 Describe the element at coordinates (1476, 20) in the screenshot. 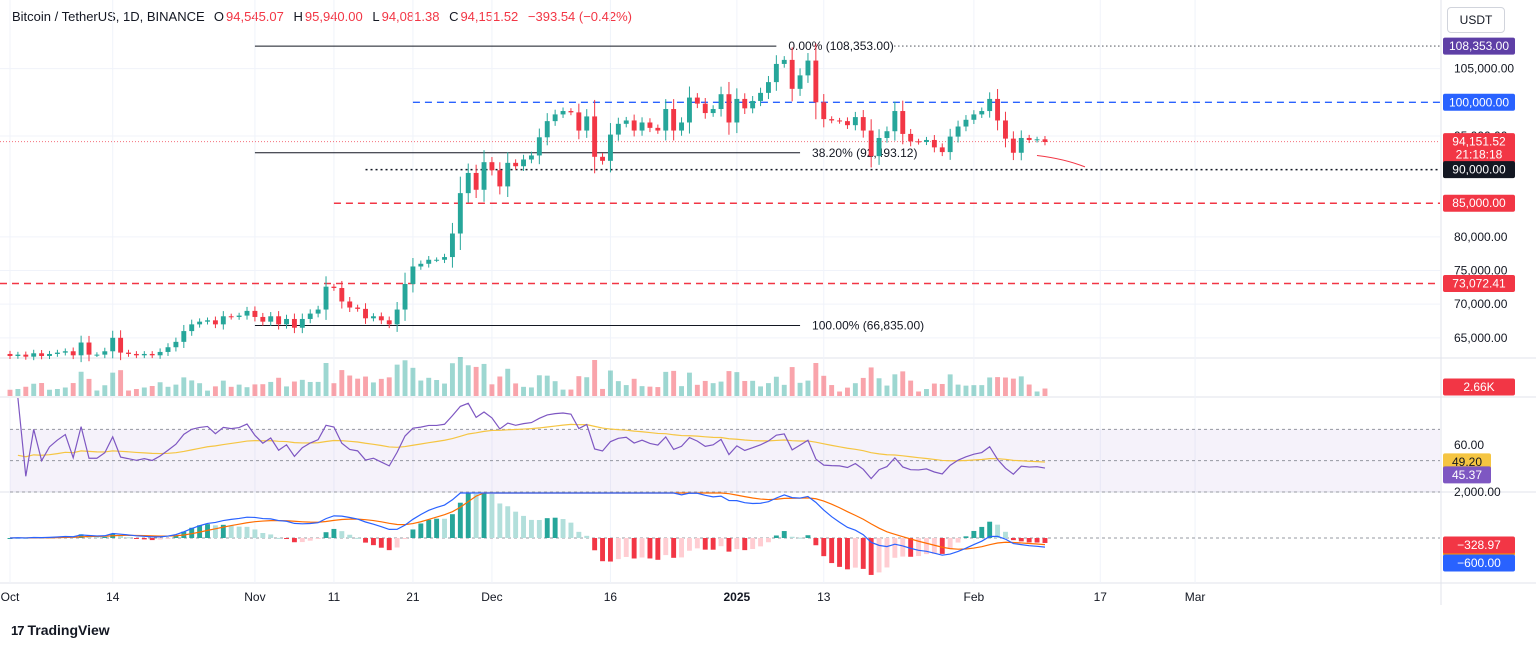

I see `currency-button: USDT` at that location.